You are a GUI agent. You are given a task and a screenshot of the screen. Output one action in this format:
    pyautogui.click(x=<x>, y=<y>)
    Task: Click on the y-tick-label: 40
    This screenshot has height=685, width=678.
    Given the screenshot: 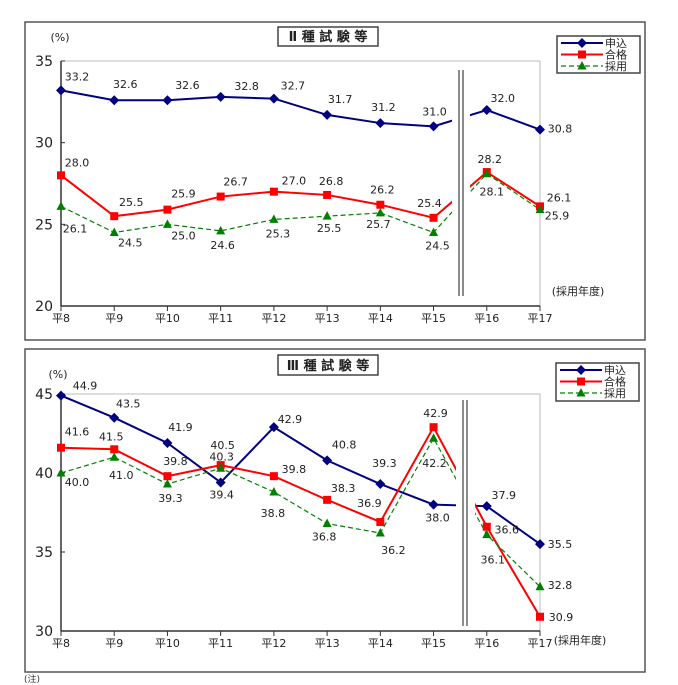 What is the action you would take?
    pyautogui.click(x=44, y=474)
    